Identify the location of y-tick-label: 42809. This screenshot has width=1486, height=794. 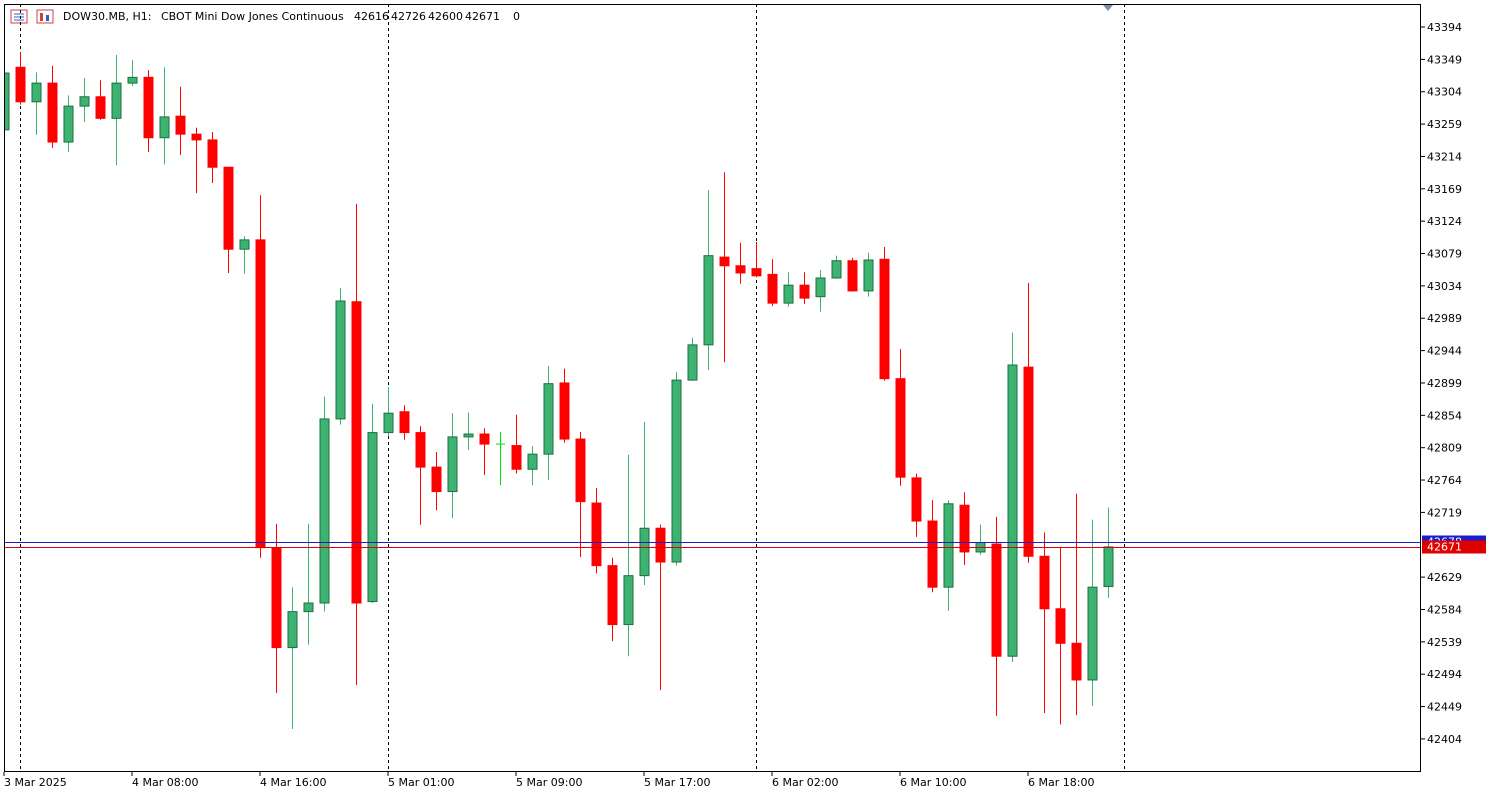
(1444, 448).